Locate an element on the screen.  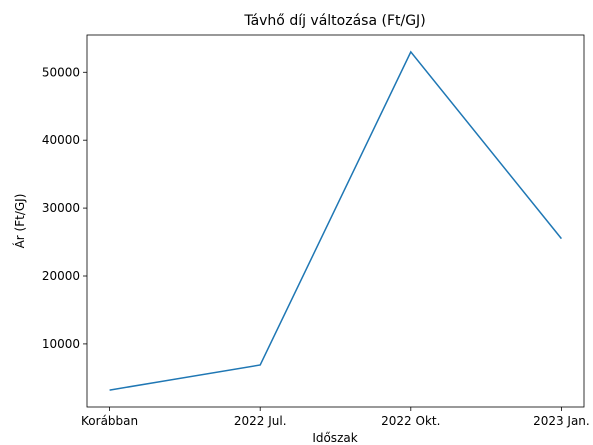
x-tick-label: 2023 Jan. is located at coordinates (561, 421).